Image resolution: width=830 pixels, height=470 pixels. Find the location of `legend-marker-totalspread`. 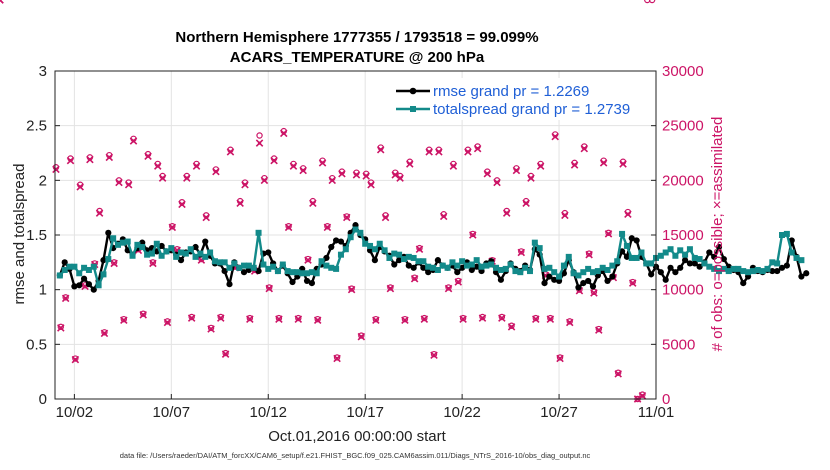

legend-marker-totalspread is located at coordinates (413, 109).